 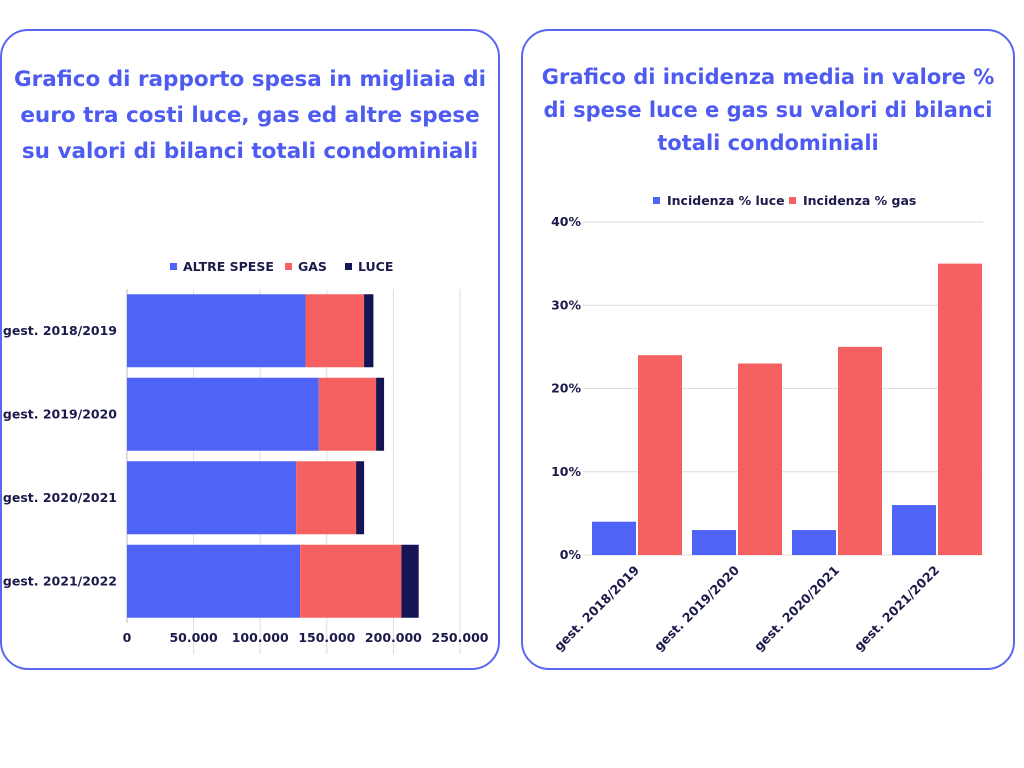 I want to click on legend-label: LUCE, so click(x=375, y=266).